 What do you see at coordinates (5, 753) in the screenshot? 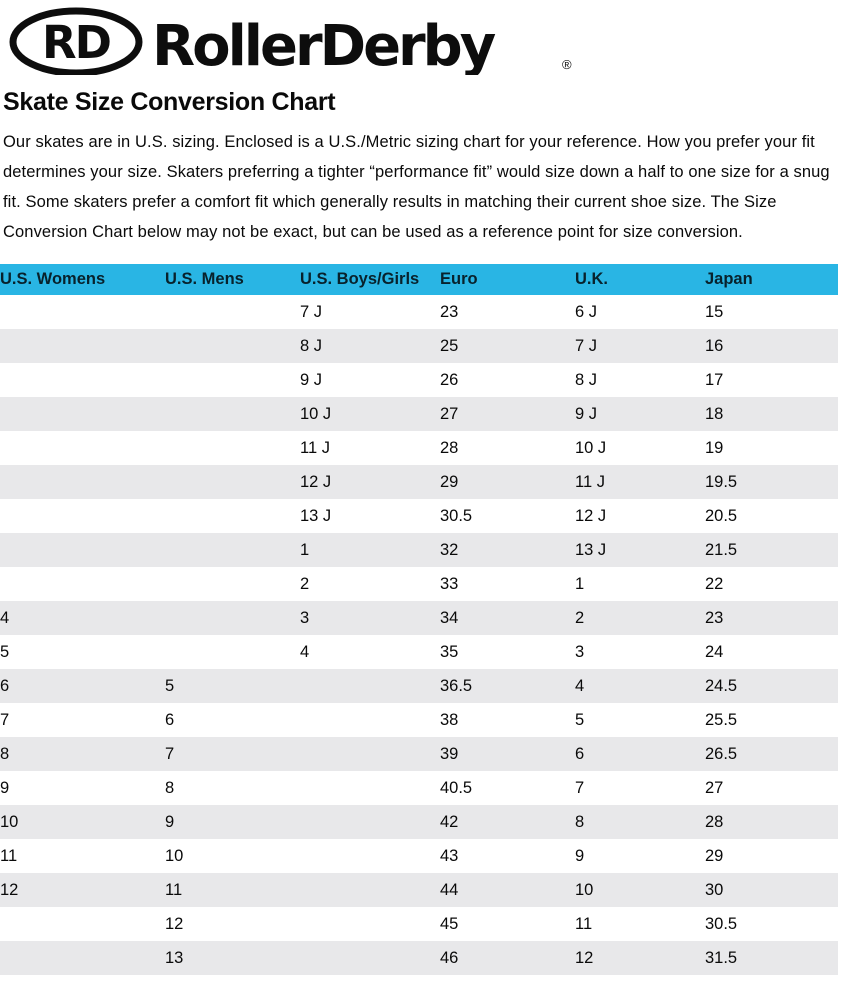
I see `size-cell: 8` at bounding box center [5, 753].